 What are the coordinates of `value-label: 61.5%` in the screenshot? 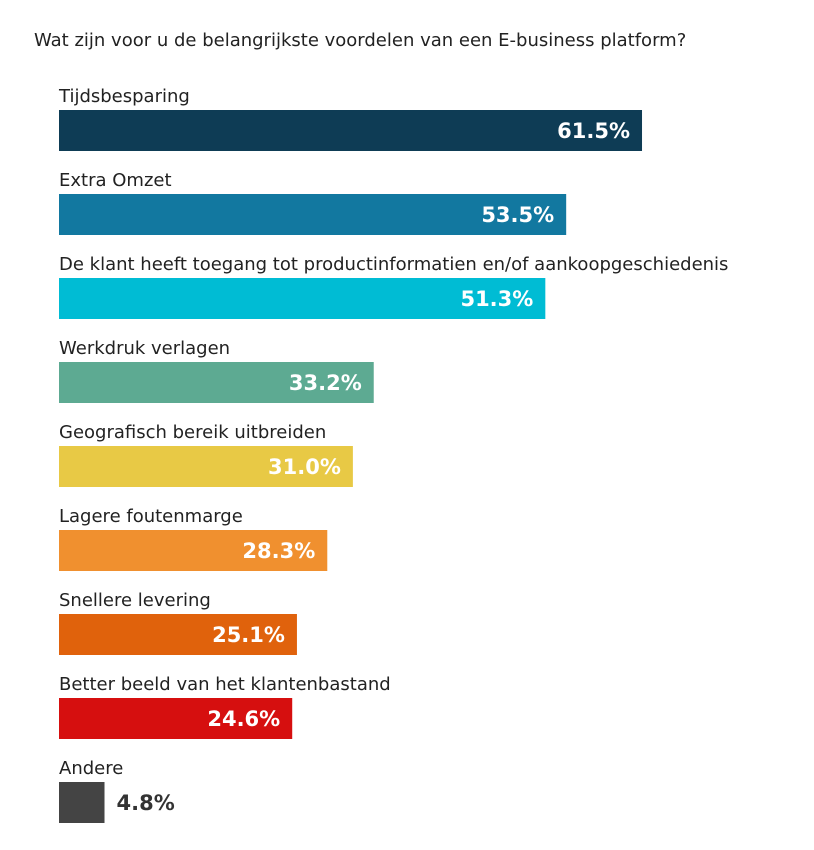 It's located at (593, 131).